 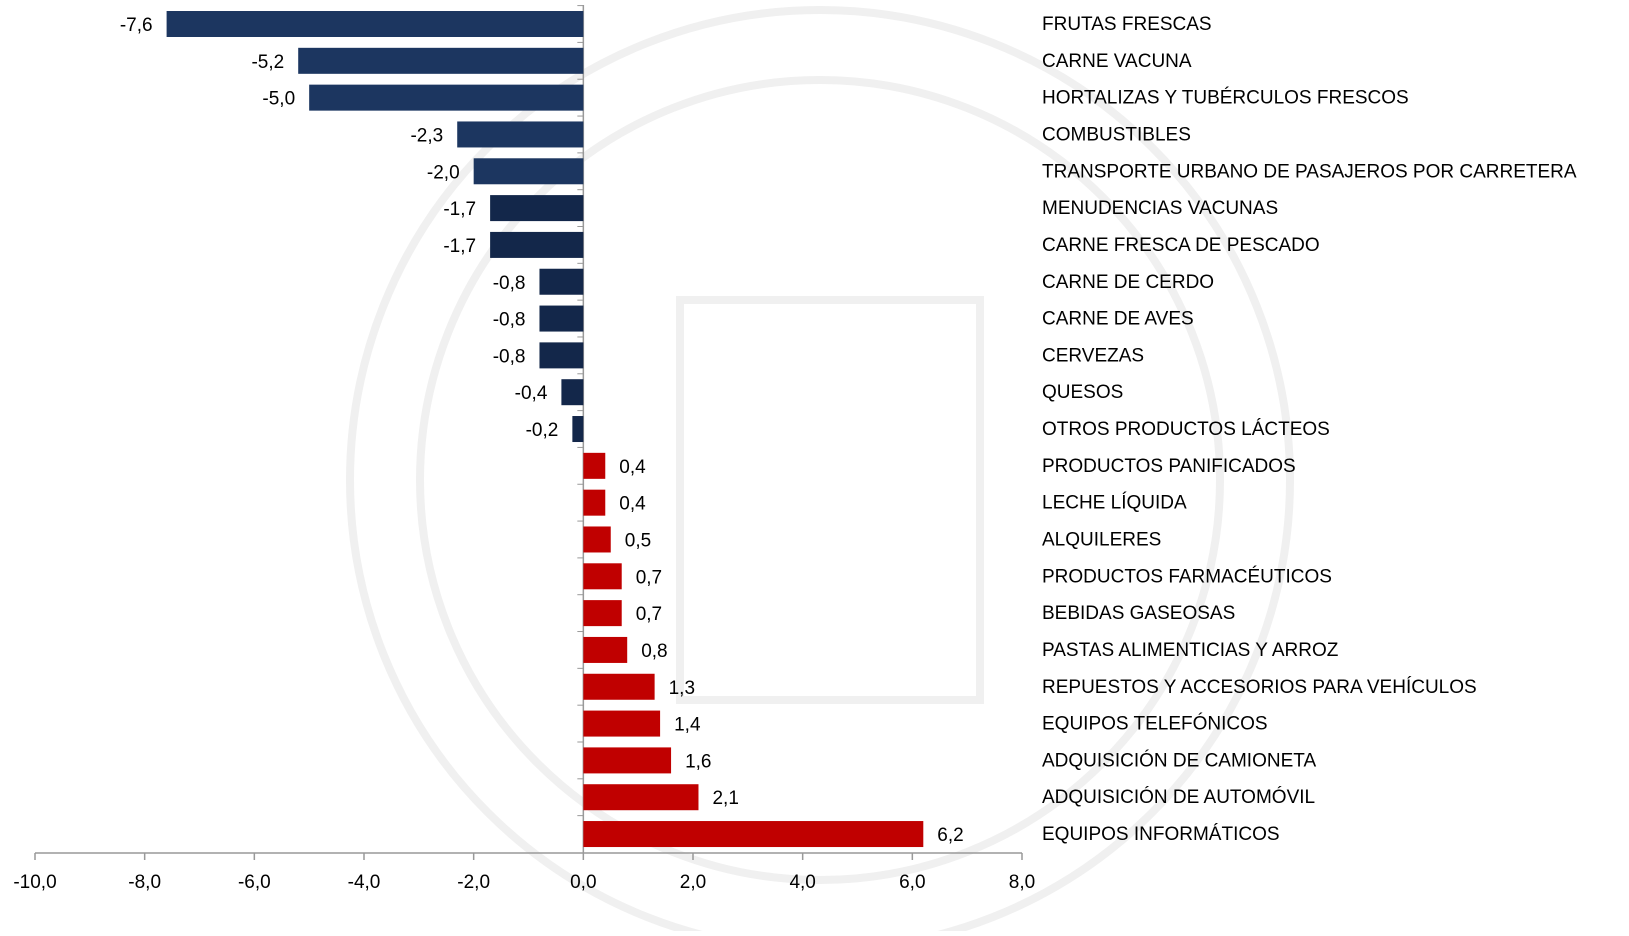 I want to click on category-label: CARNE VACUNA, so click(x=1117, y=61).